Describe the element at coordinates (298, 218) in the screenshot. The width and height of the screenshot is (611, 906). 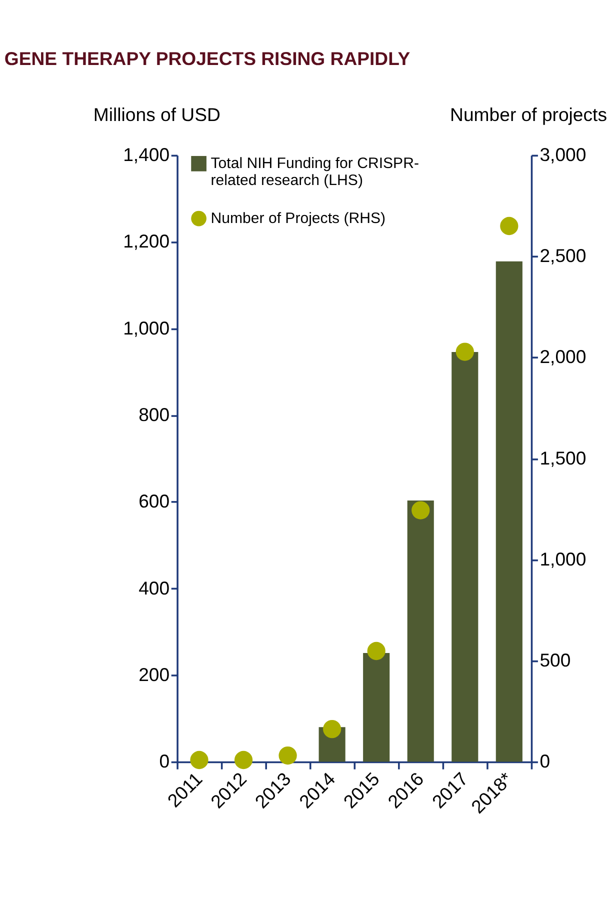
I see `legend-label: Number of Projects (RHS)` at that location.